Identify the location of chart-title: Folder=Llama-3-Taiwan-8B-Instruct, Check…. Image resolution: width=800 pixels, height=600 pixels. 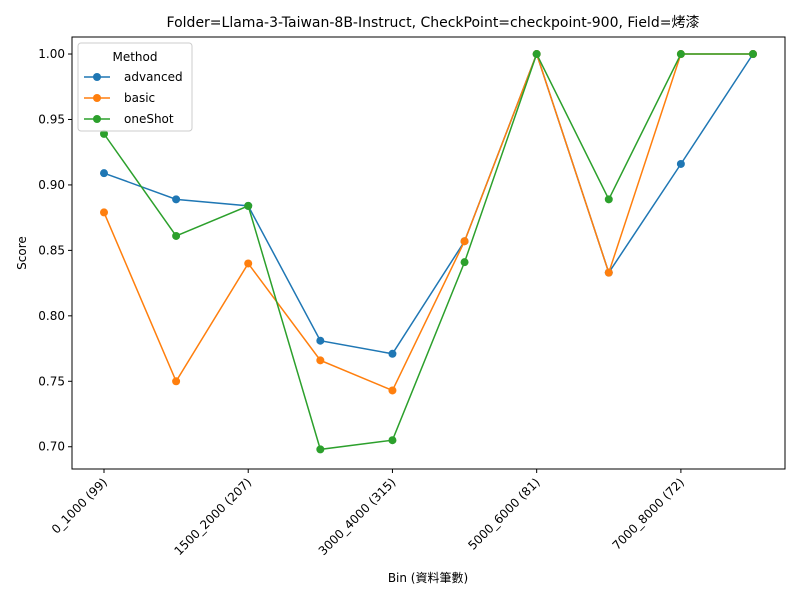
(433, 23).